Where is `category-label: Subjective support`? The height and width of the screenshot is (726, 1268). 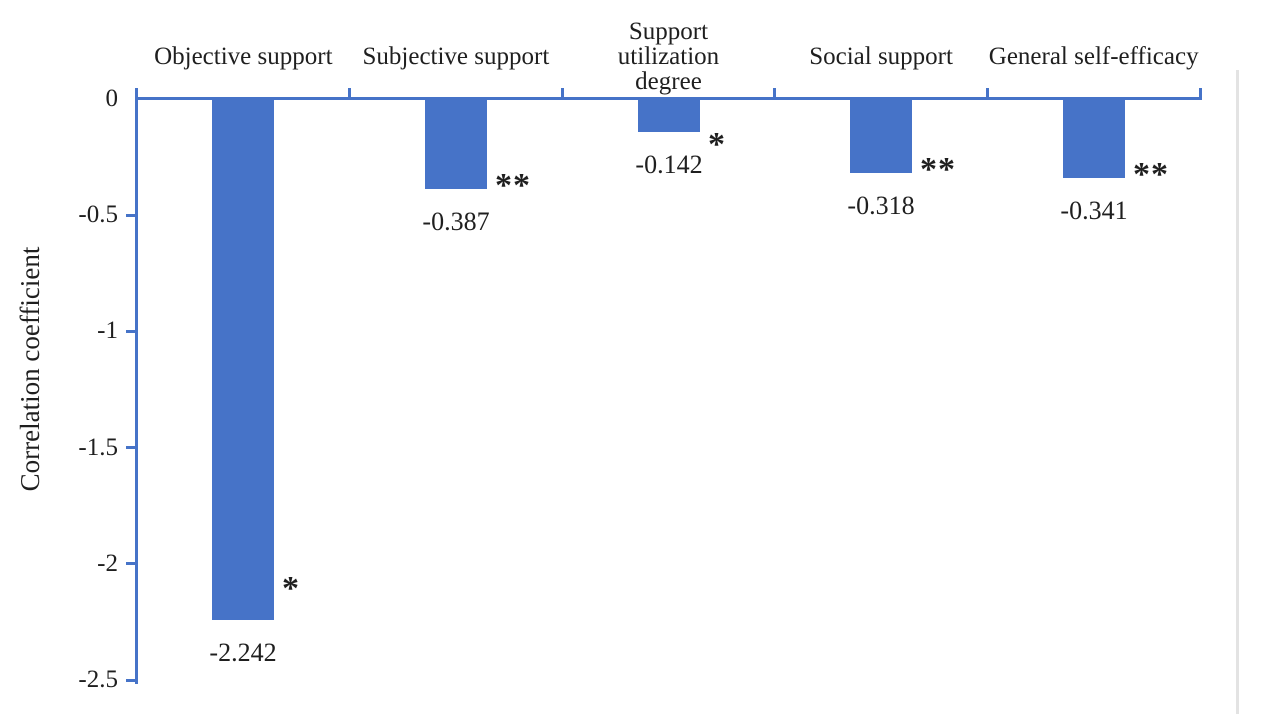
category-label: Subjective support is located at coordinates (456, 56).